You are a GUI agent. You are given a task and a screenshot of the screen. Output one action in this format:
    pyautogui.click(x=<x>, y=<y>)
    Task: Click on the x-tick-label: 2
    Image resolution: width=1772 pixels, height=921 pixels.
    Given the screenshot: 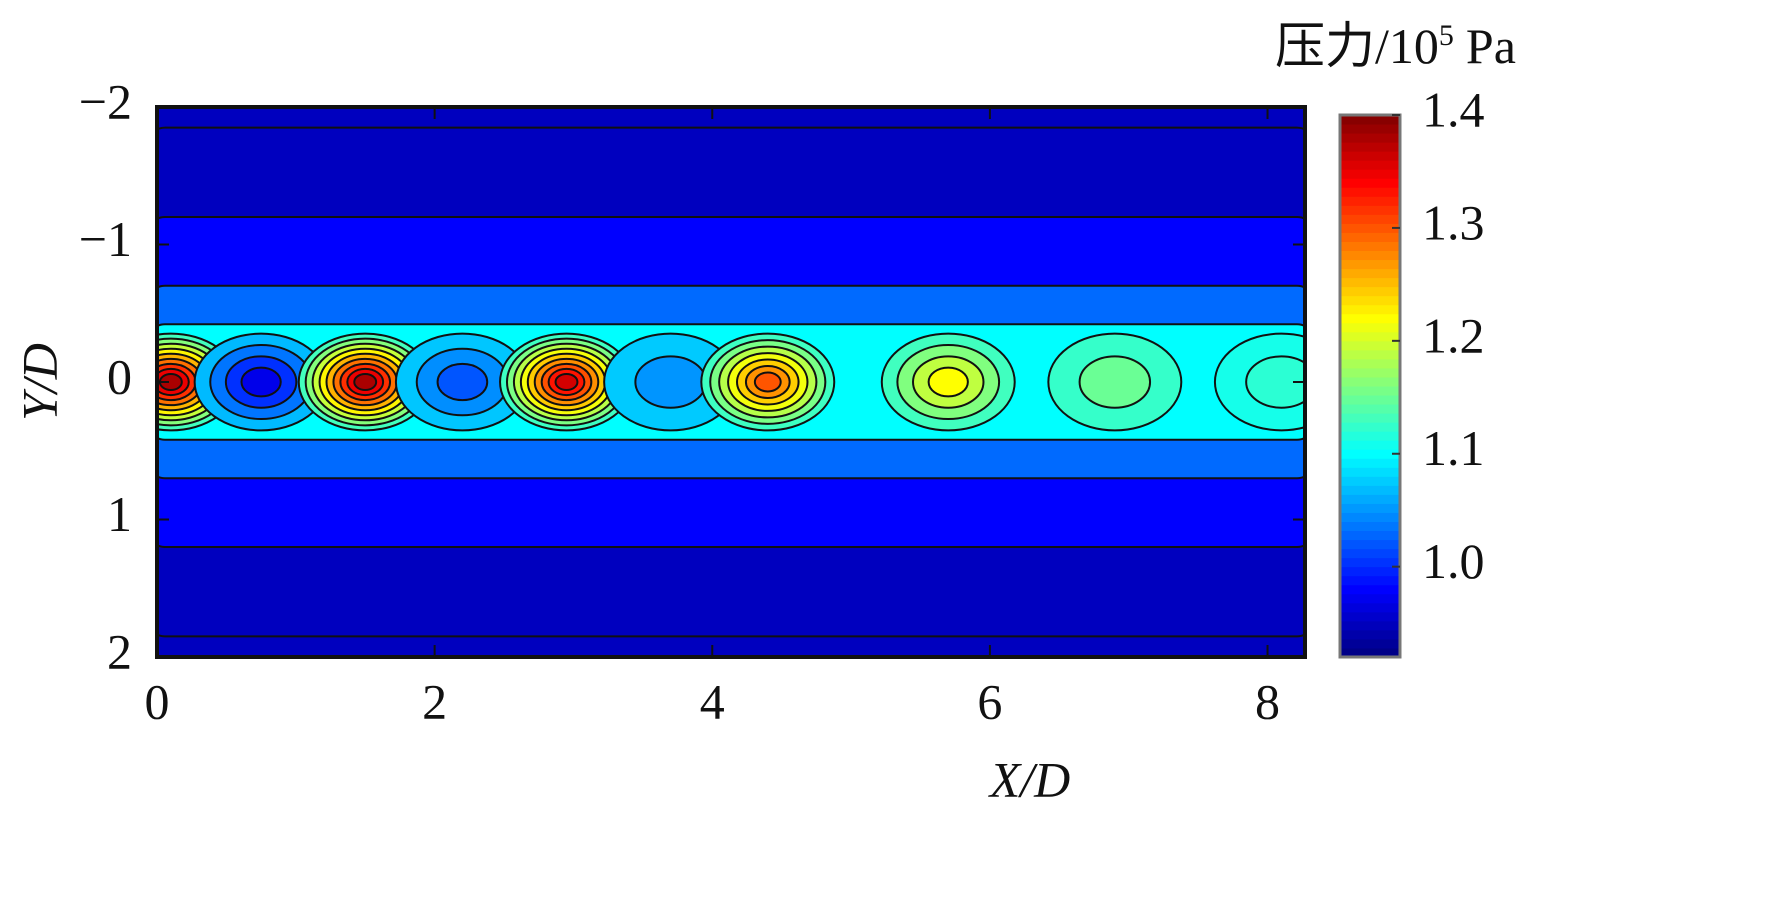 What is the action you would take?
    pyautogui.click(x=434, y=701)
    